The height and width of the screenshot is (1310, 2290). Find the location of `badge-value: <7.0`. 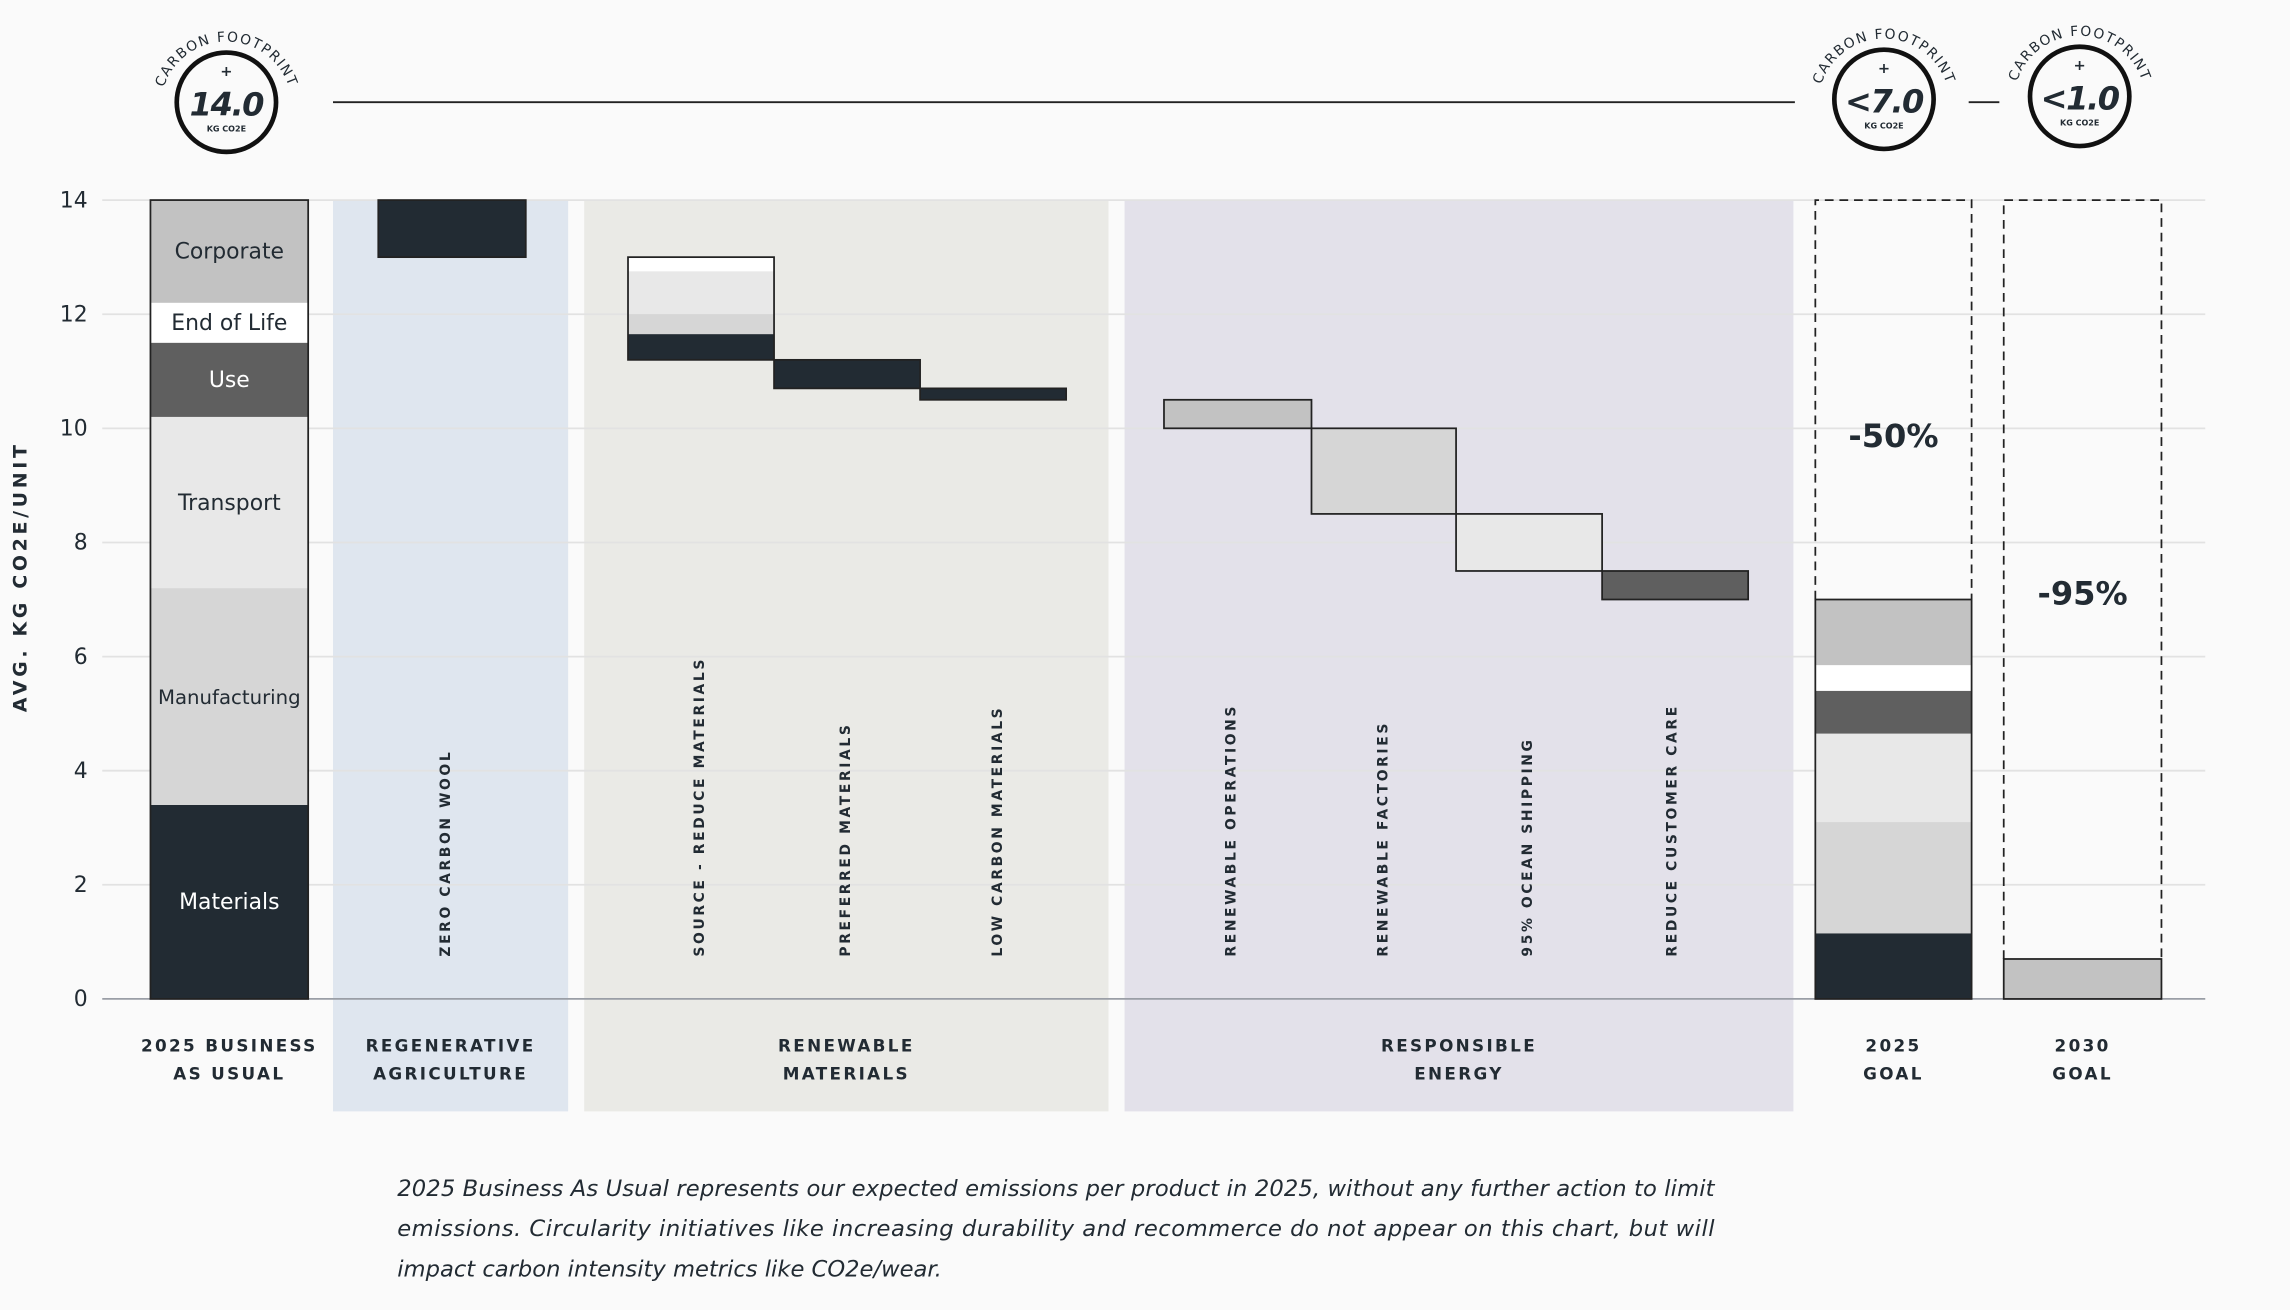

badge-value: <7.0 is located at coordinates (1884, 101).